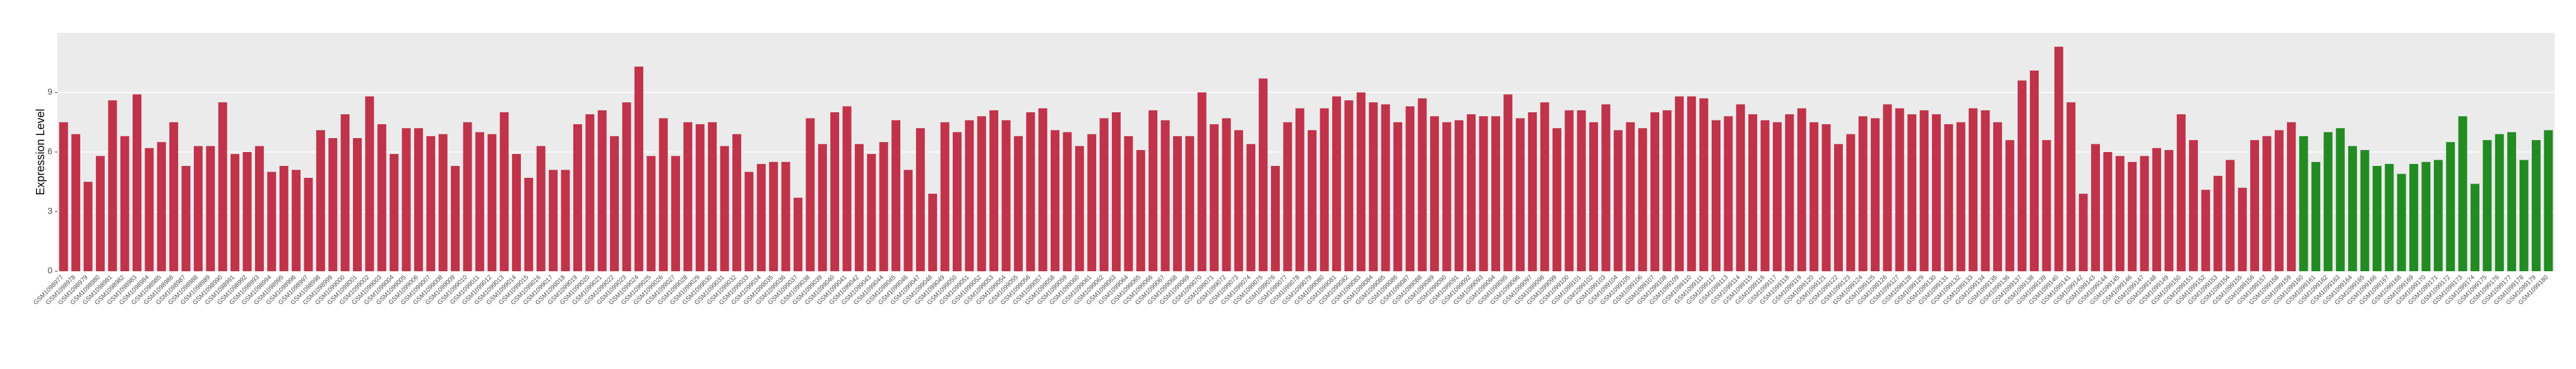 Image resolution: width=2576 pixels, height=369 pixels. Describe the element at coordinates (49, 211) in the screenshot. I see `y-tick-label: 3` at that location.